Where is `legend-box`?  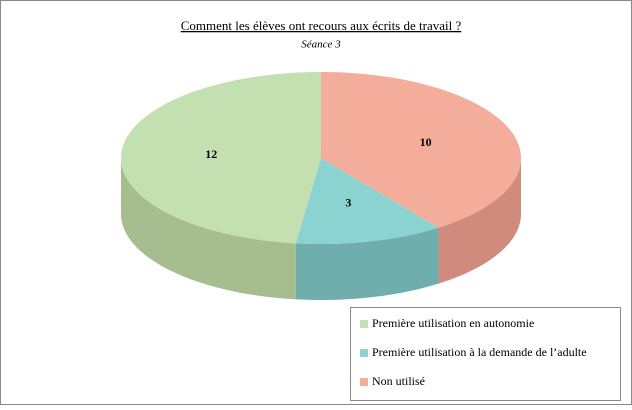 legend-box is located at coordinates (485, 354).